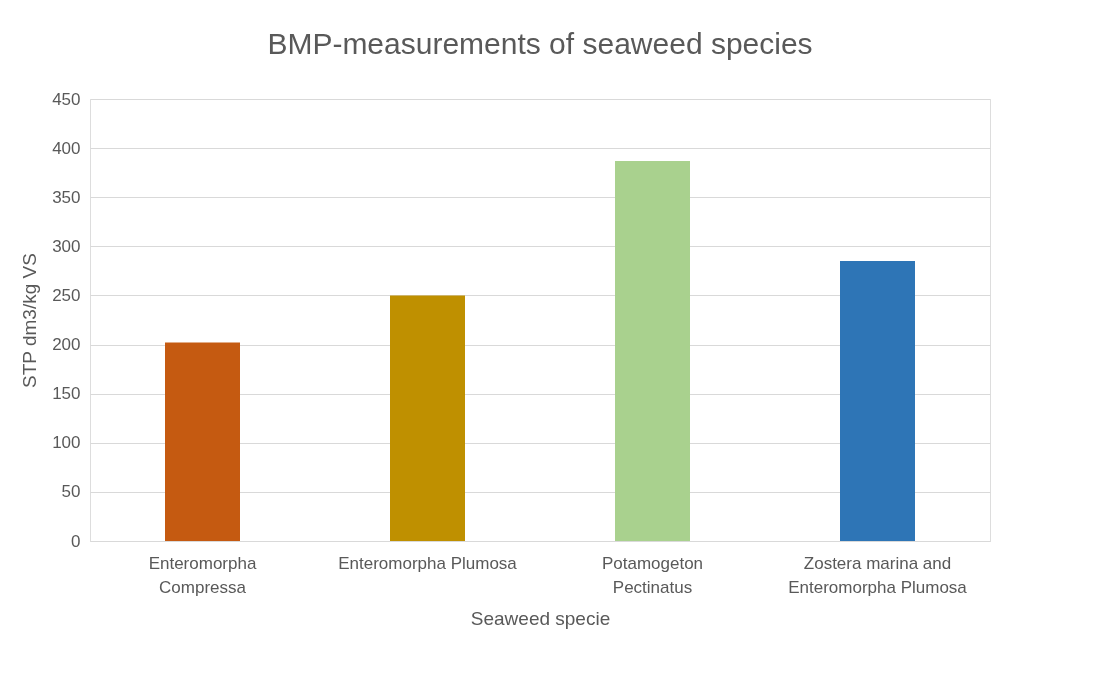 The image size is (1099, 693). Describe the element at coordinates (66, 443) in the screenshot. I see `y-tick-label: 100` at that location.